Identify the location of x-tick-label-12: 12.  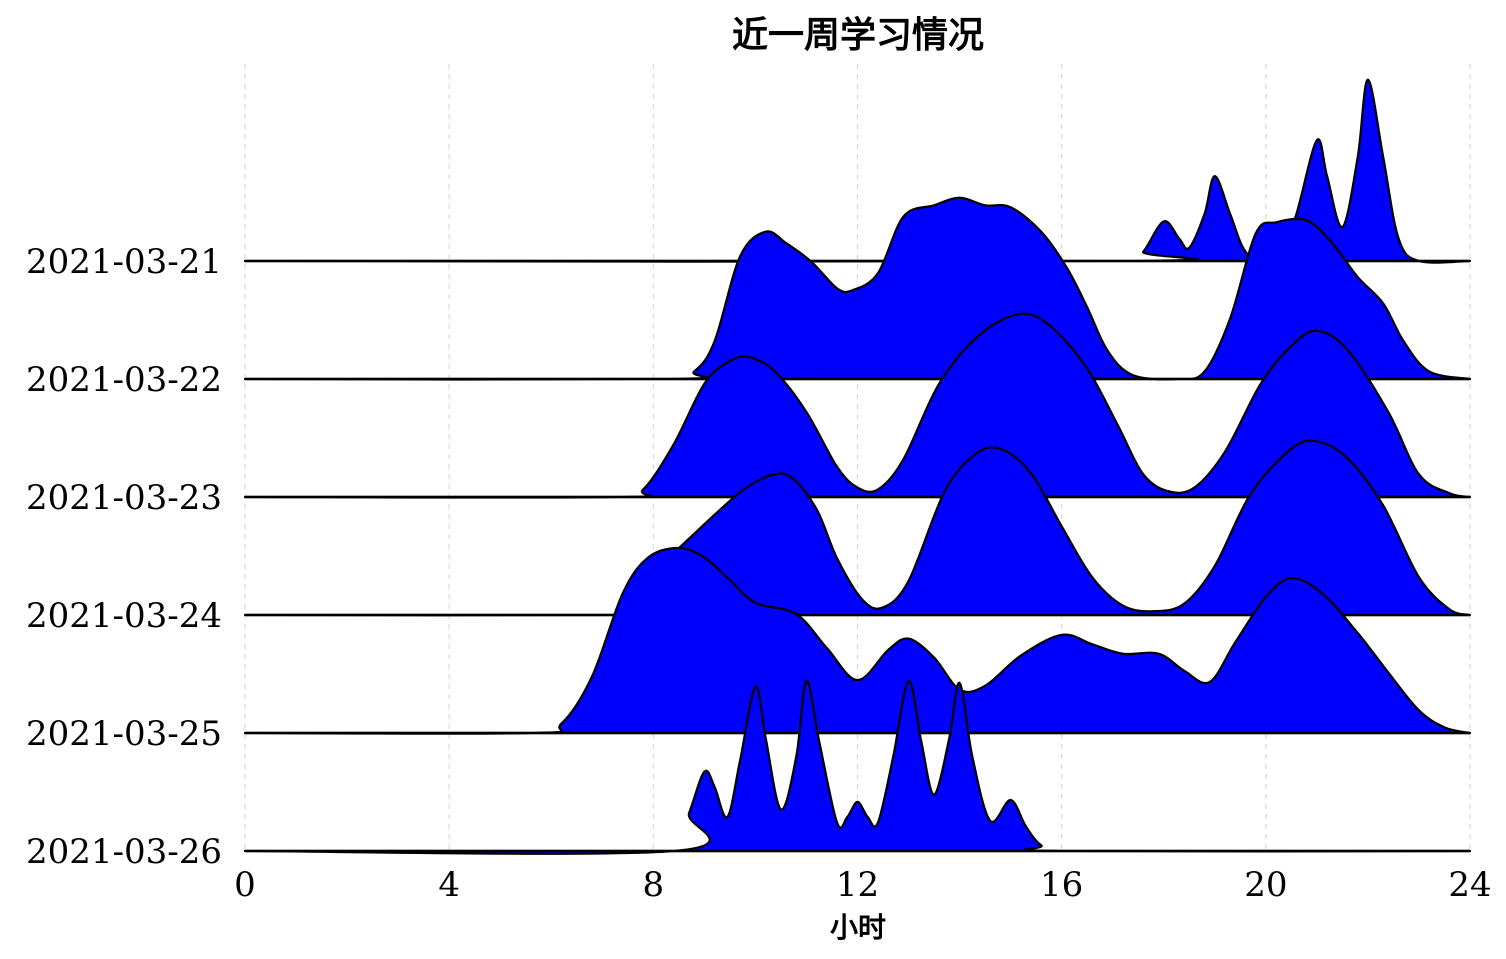
(857, 885).